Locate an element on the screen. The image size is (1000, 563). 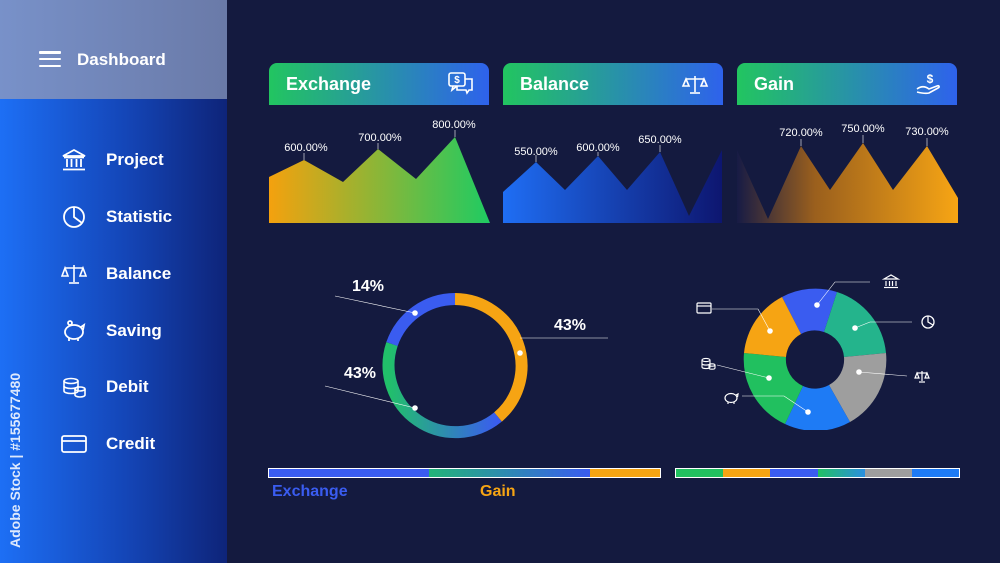
sidebar-header: Dashboard is located at coordinates (113, 49).